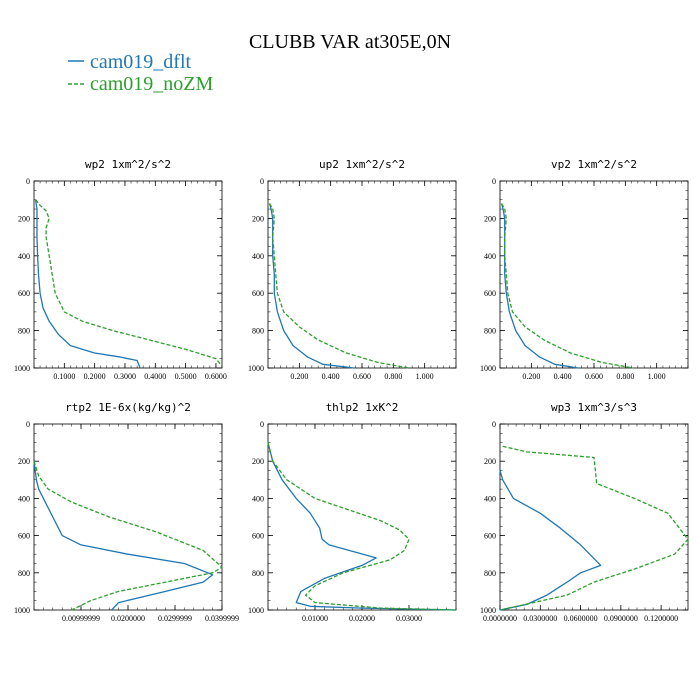 This screenshot has height=700, width=700. Describe the element at coordinates (128, 618) in the screenshot. I see `x-tick-label: 0.0200000` at that location.